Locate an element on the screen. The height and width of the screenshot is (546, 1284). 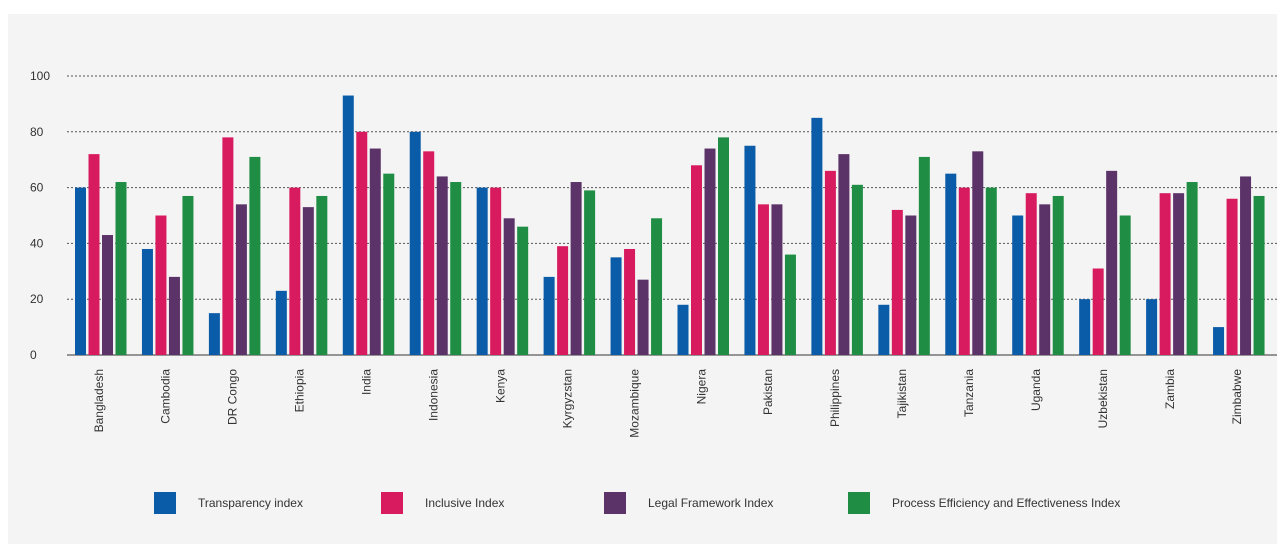
y-tick-label: 100 is located at coordinates (40, 76).